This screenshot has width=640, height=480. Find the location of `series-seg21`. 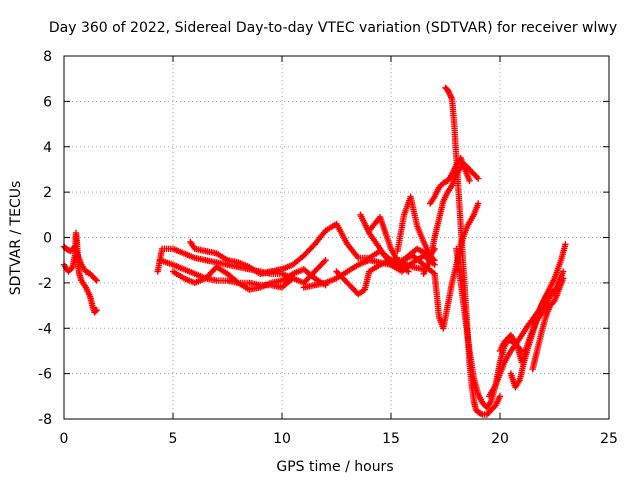

series-seg21 is located at coordinates (548, 324).